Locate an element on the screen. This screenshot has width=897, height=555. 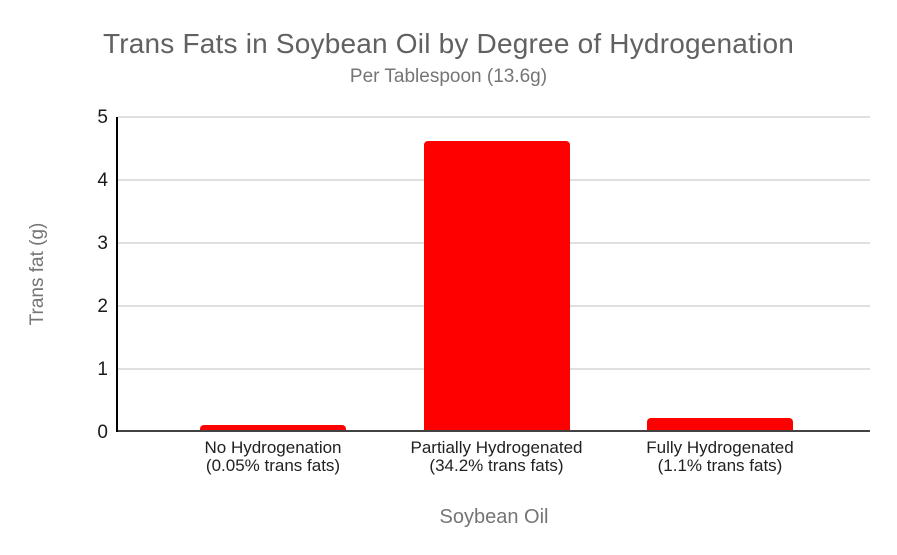
y-tick-label-5: 5 is located at coordinates (102, 117).